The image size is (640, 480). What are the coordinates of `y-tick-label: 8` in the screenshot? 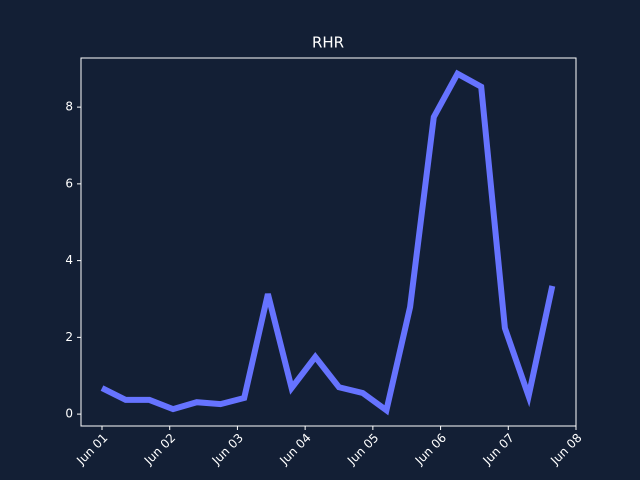 It's located at (69, 107).